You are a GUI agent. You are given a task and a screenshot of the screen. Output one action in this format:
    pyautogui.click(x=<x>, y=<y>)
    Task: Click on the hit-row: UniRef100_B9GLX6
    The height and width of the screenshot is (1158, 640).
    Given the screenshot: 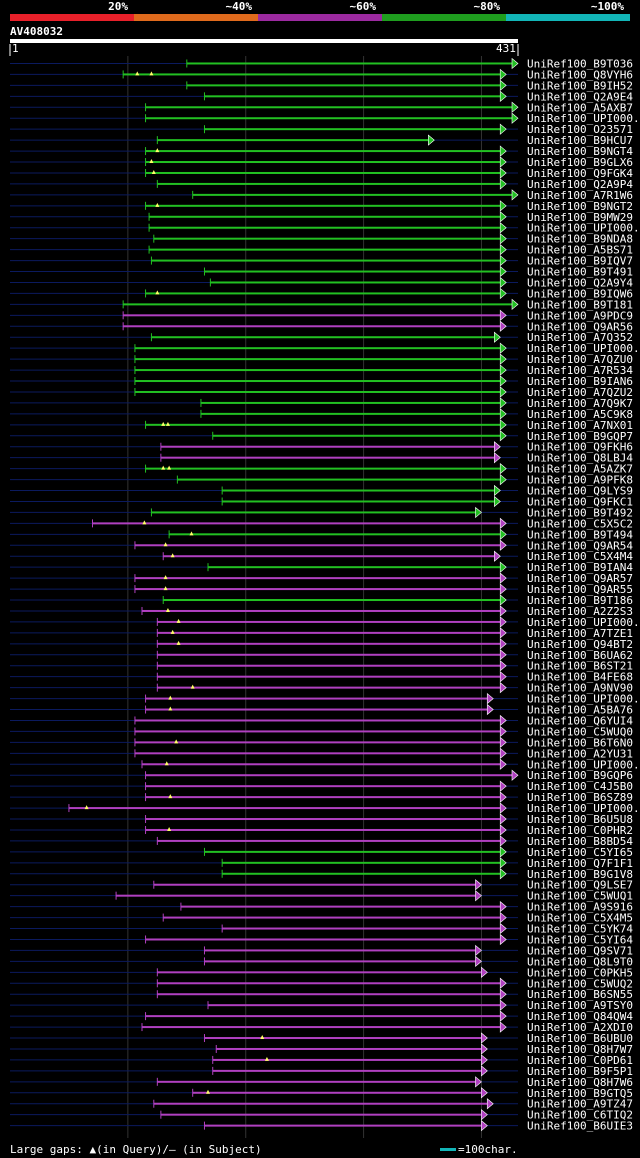 What is the action you would take?
    pyautogui.click(x=321, y=162)
    